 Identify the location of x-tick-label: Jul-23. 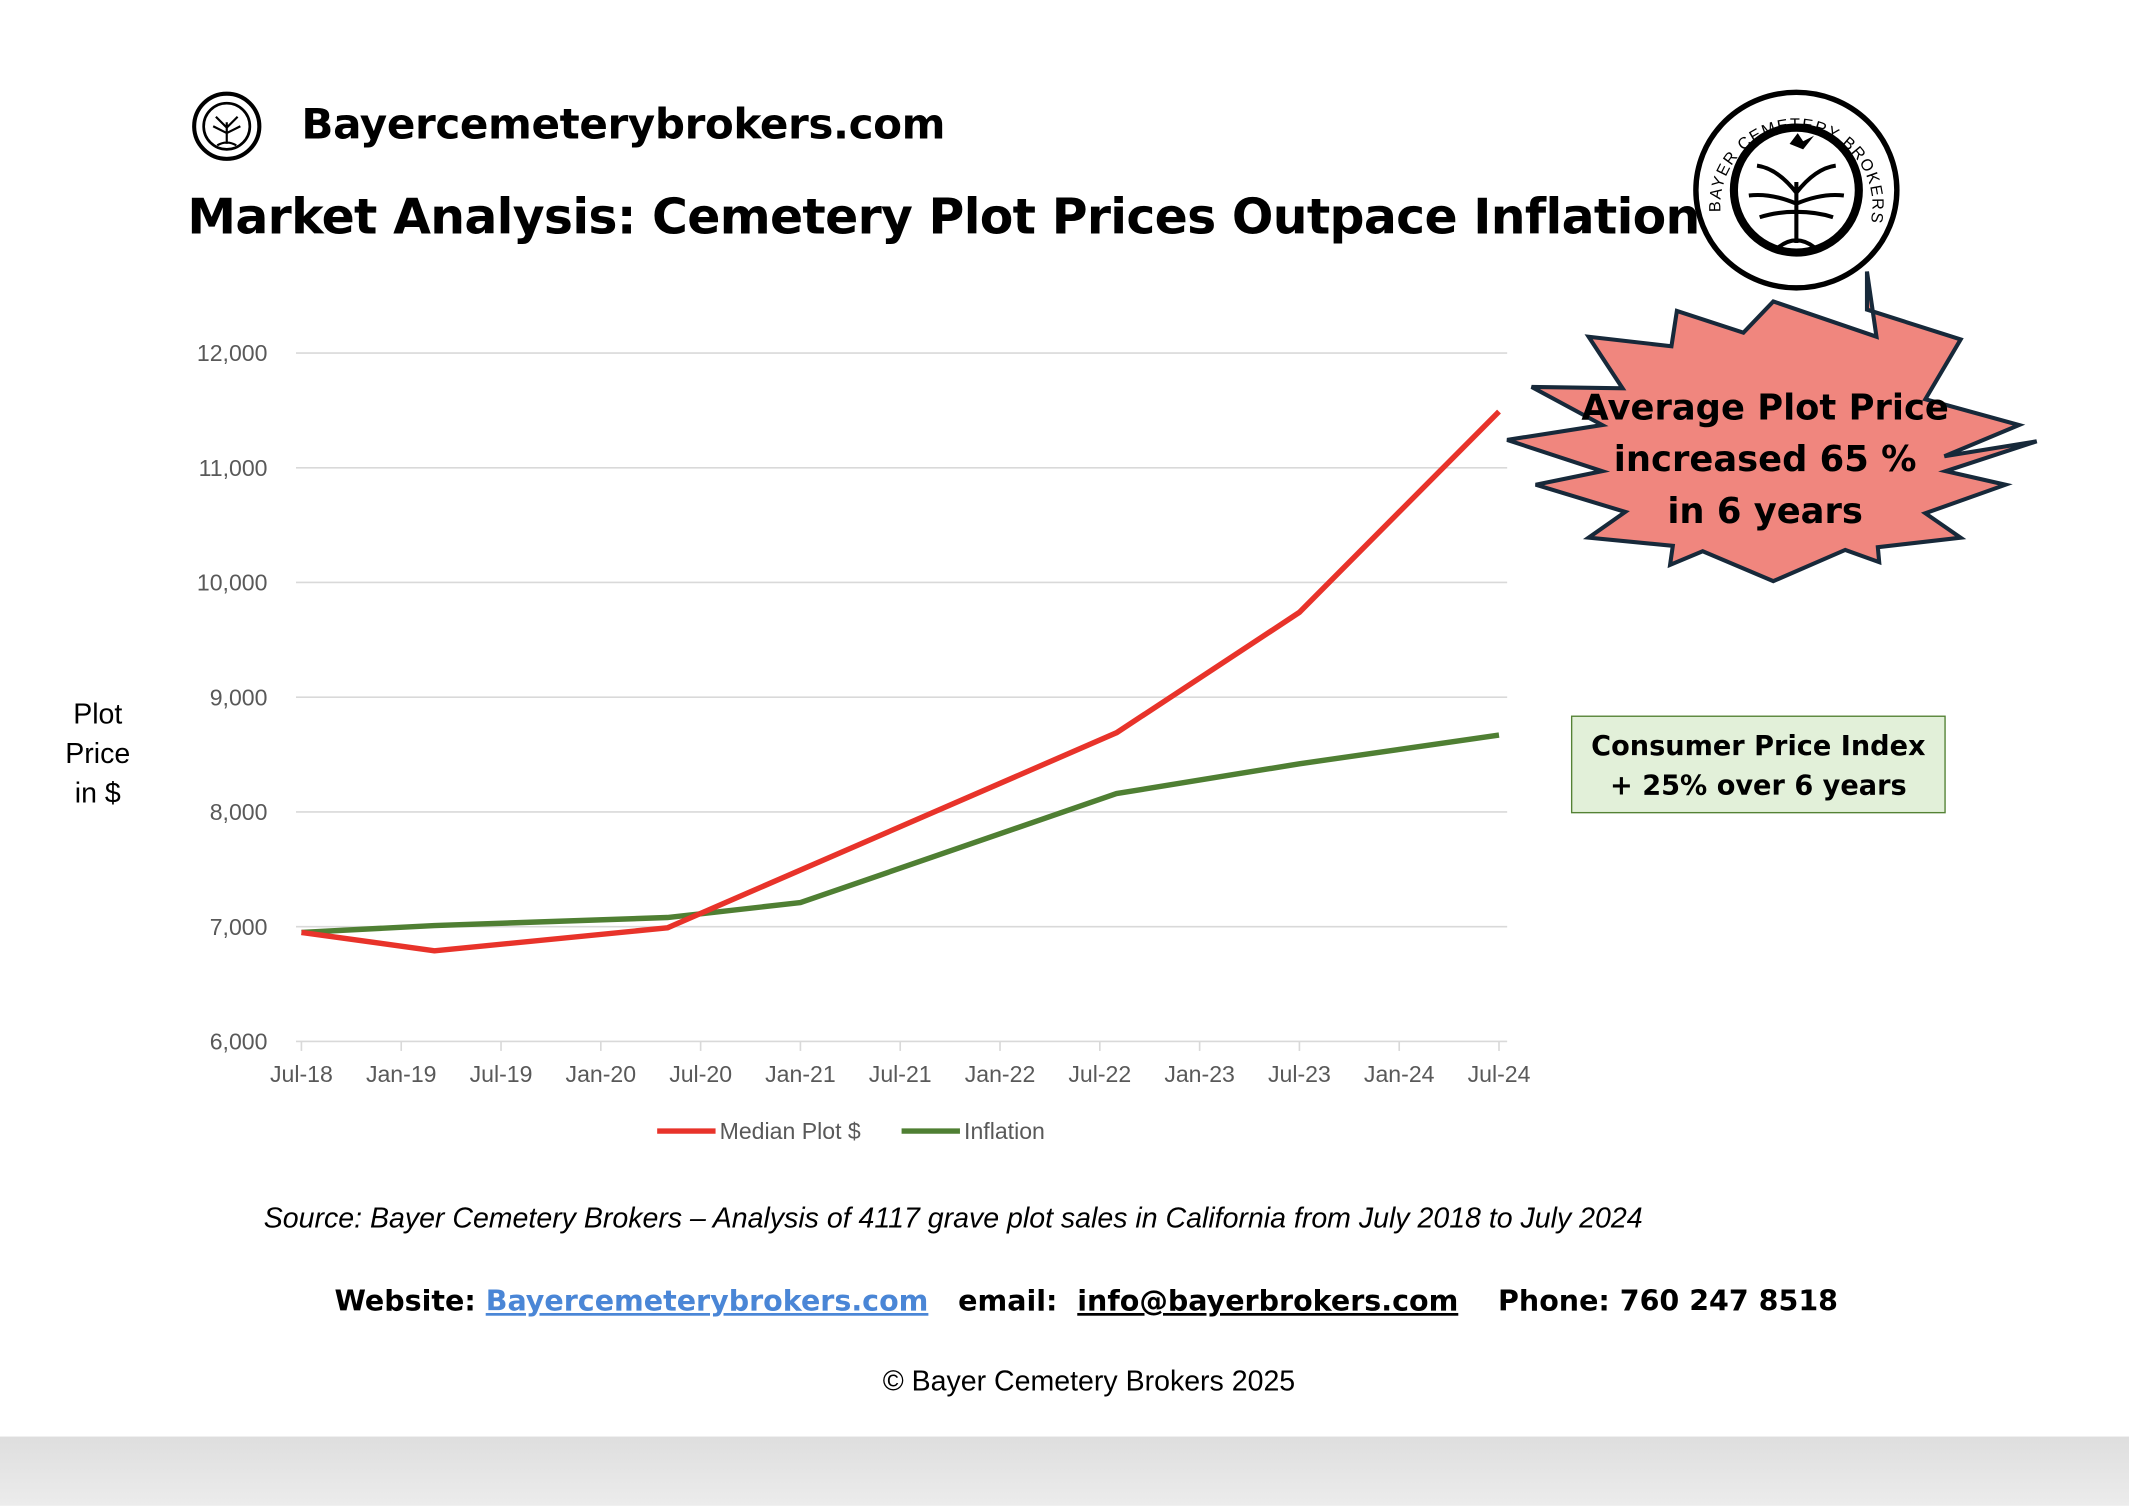
(1299, 1074).